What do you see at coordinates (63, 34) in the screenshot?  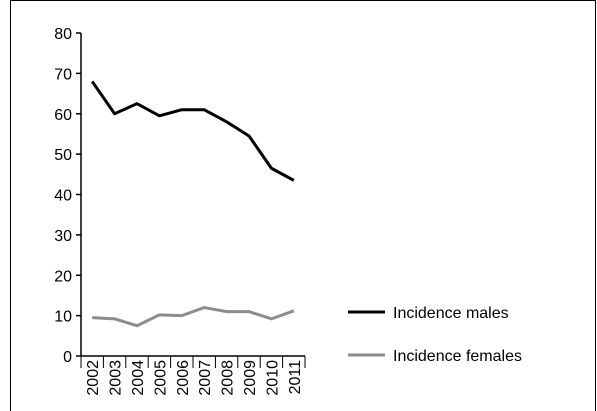 I see `y-tick-label: 80` at bounding box center [63, 34].